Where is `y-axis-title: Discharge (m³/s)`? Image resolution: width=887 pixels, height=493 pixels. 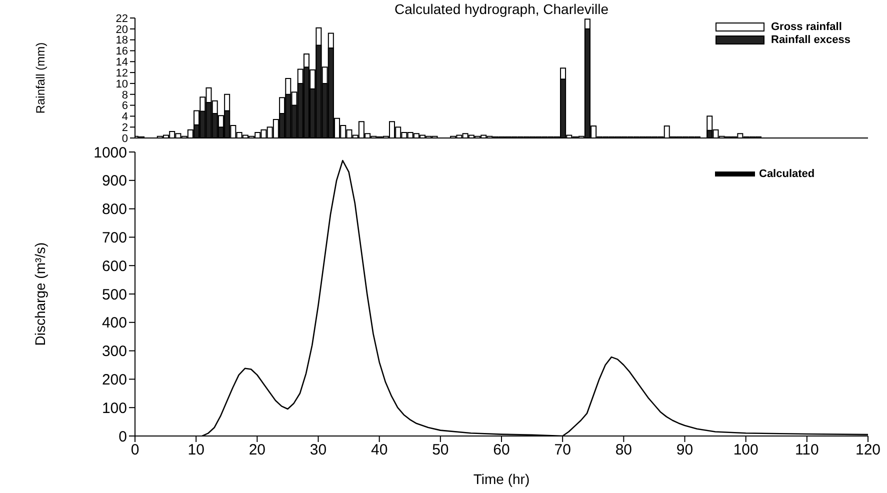 y-axis-title: Discharge (m³/s) is located at coordinates (40, 294).